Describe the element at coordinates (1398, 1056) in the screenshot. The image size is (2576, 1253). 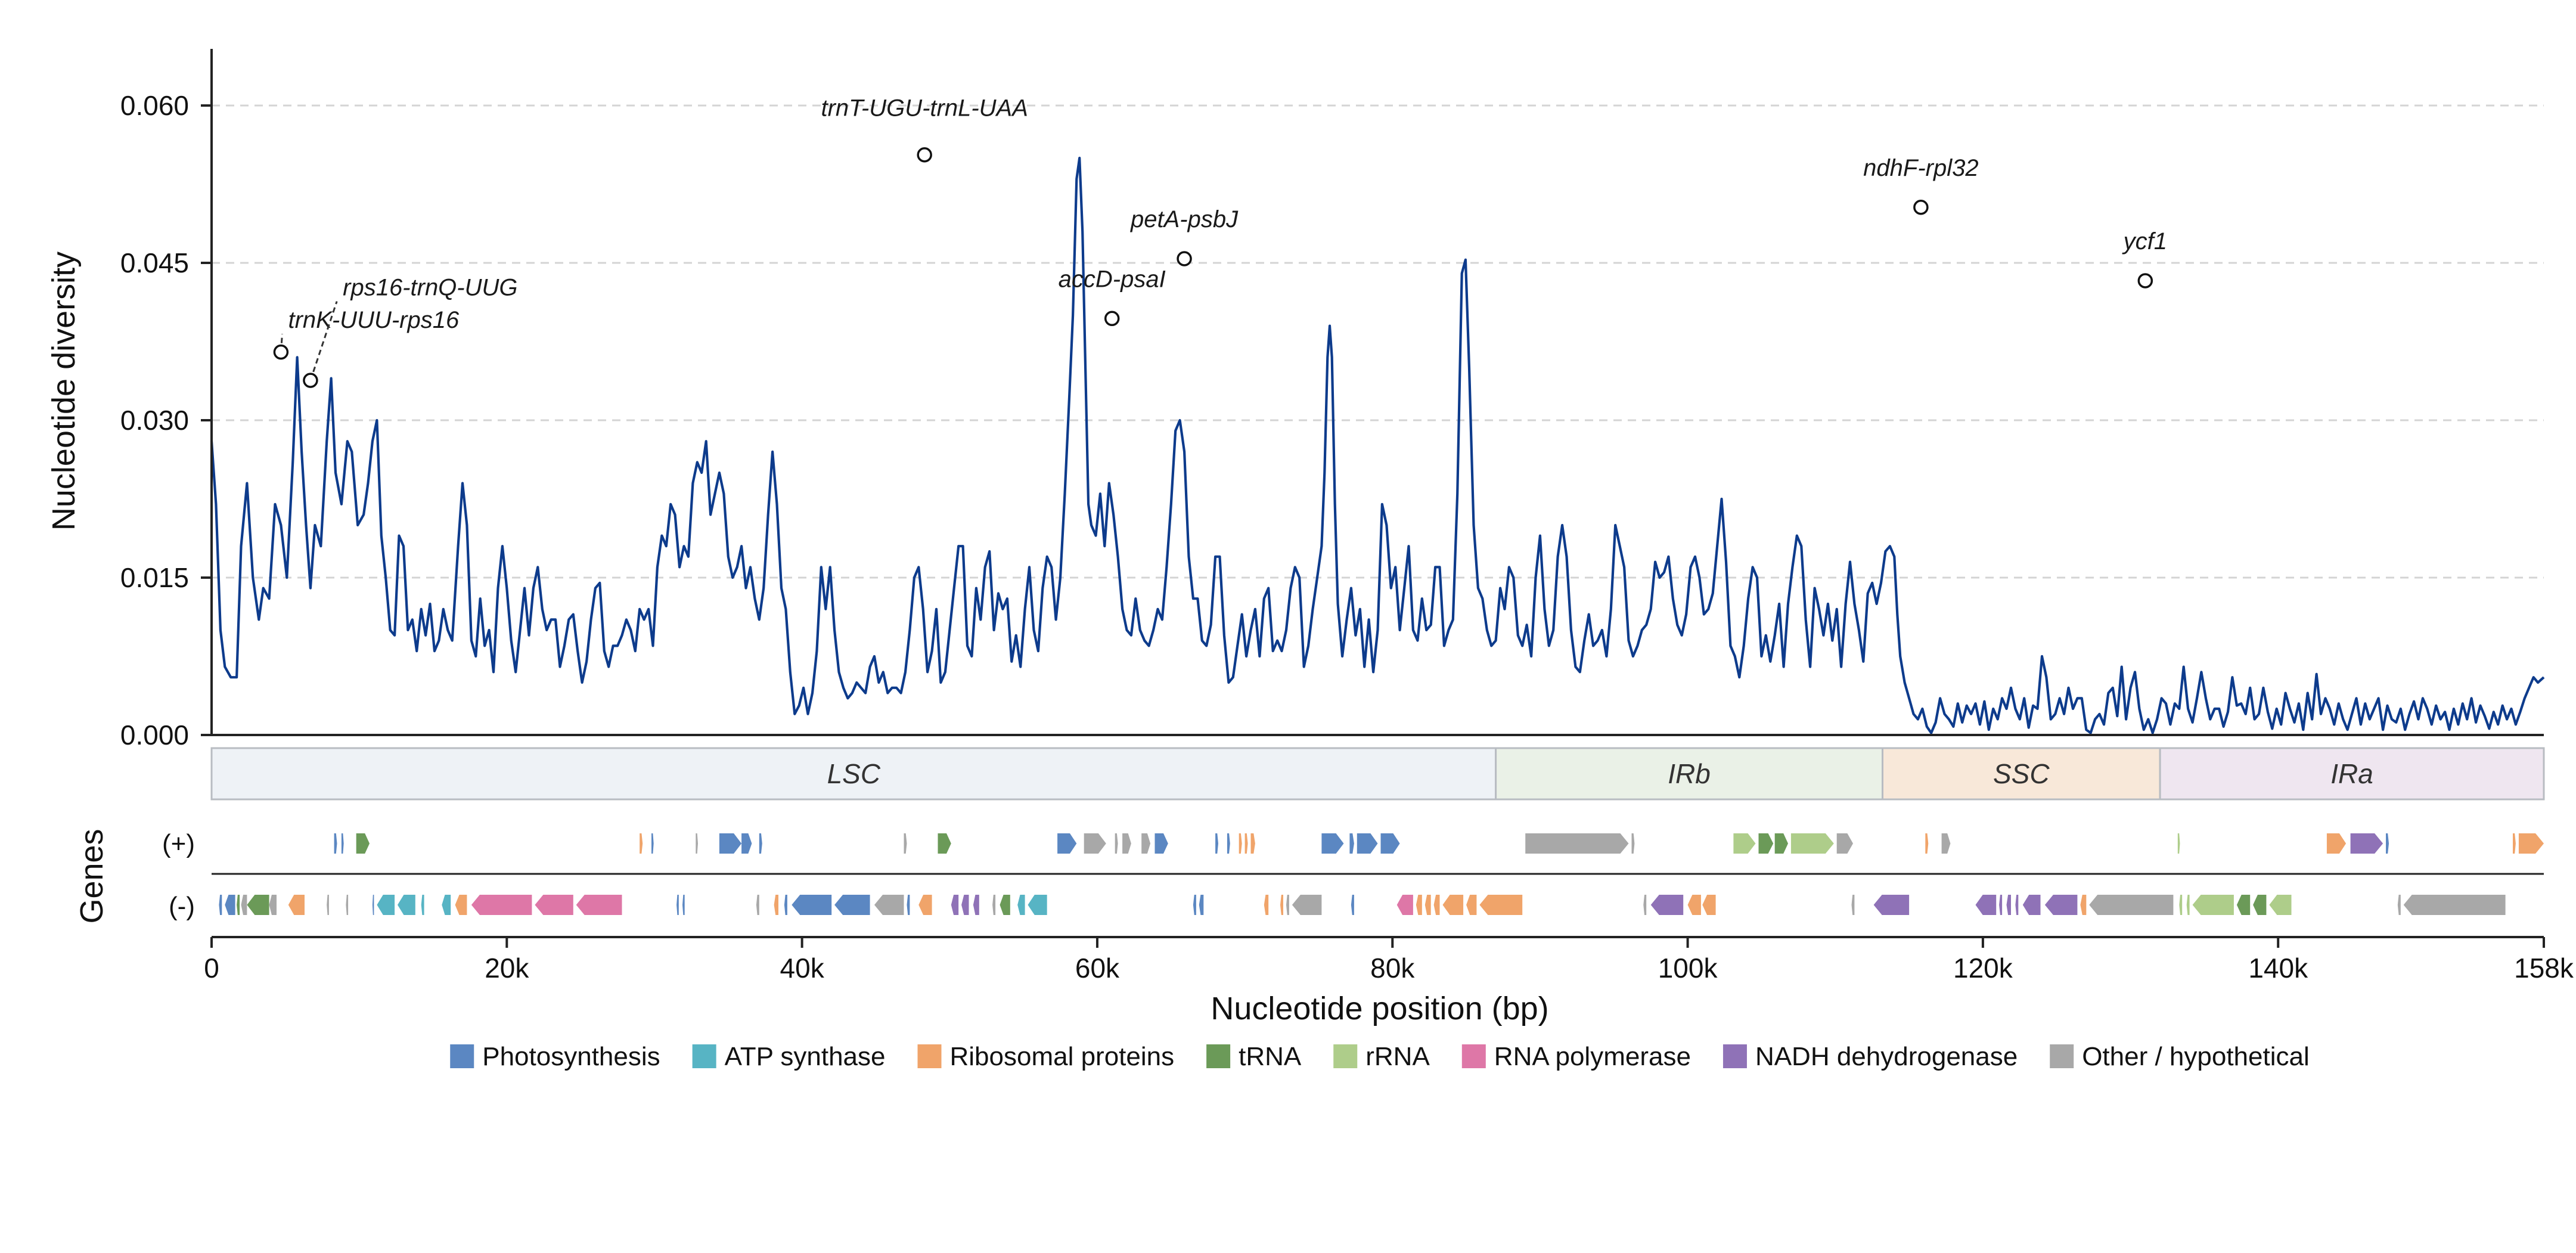
I see `legend-label: rRNA` at that location.